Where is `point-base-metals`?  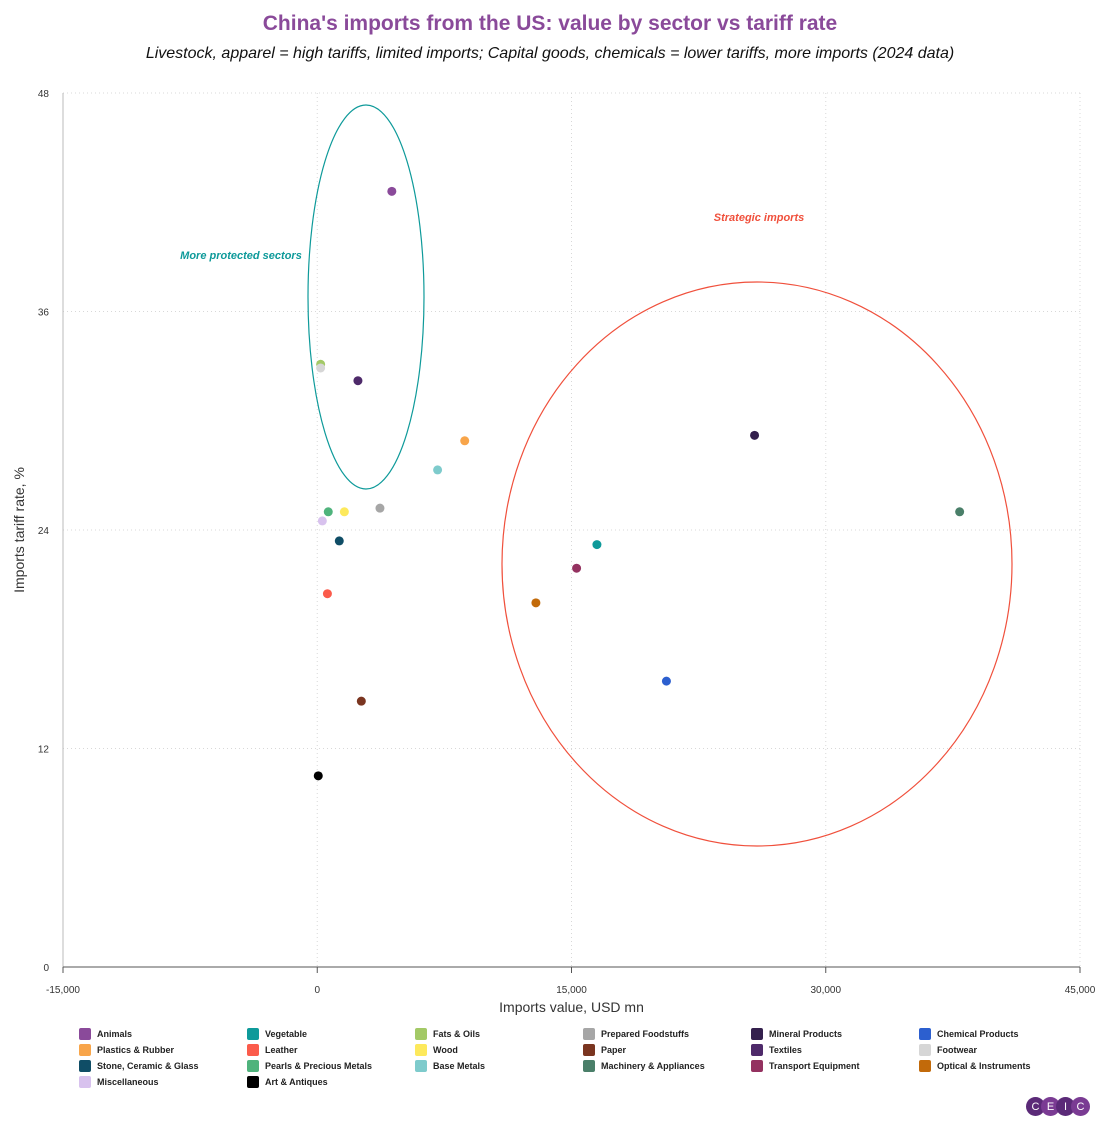 point-base-metals is located at coordinates (438, 470).